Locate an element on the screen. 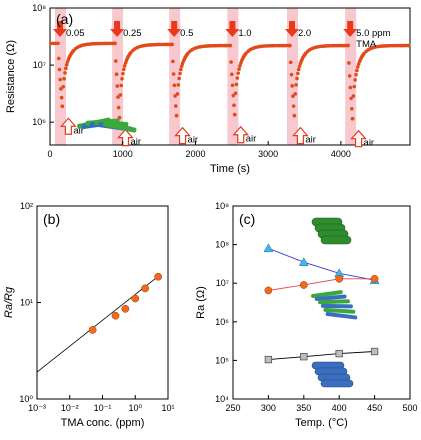 The width and height of the screenshot is (421, 440). nanostructure-image-c-mid is located at coordinates (334, 305).